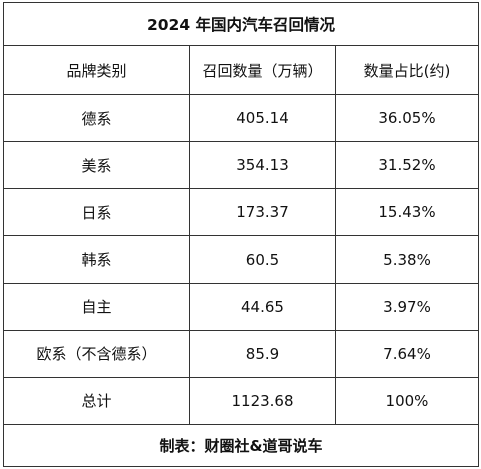 This screenshot has height=469, width=481. I want to click on table-row: 自主 44.65 3.97%, so click(241, 306).